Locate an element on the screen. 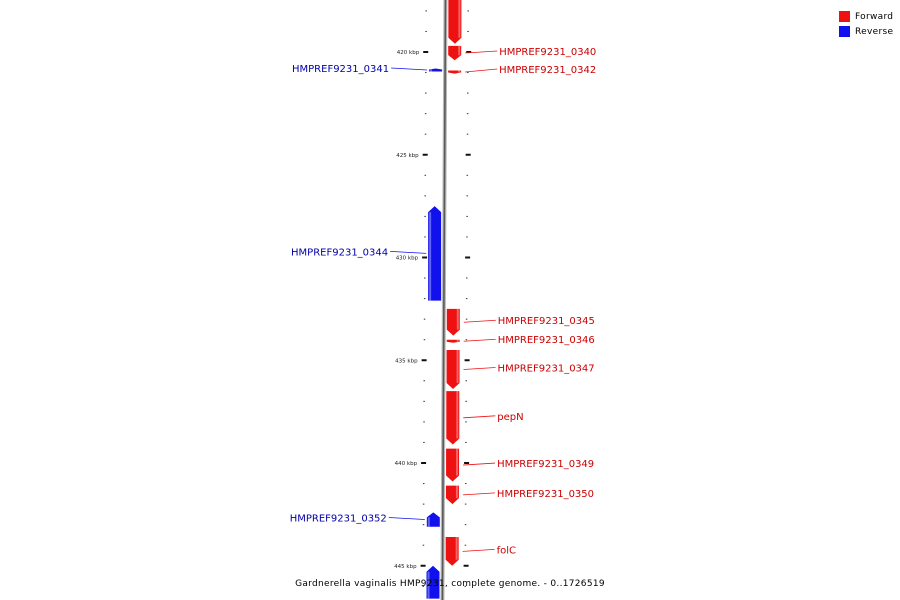  gene-label: HMPREF9231_0344 is located at coordinates (339, 252).